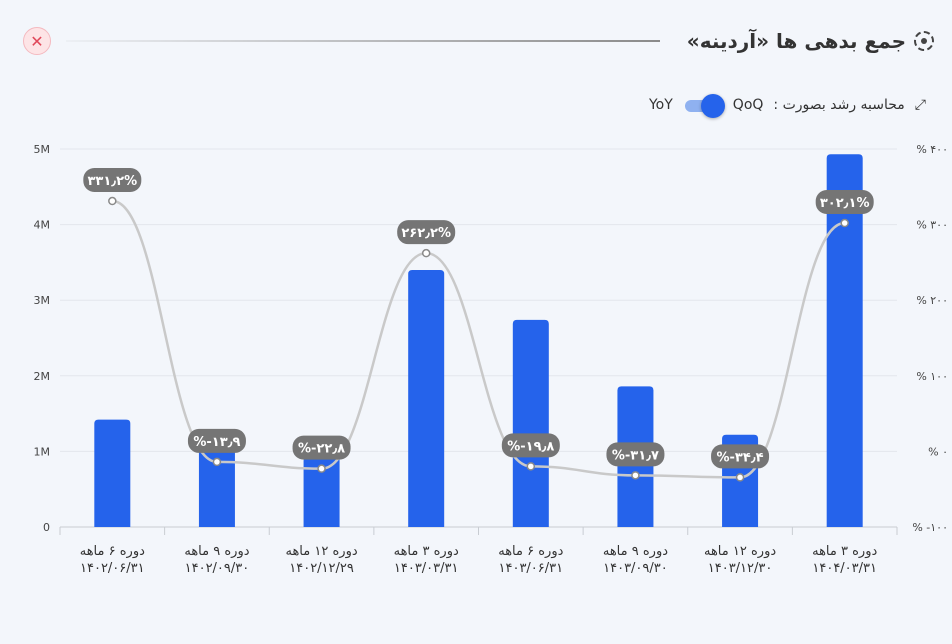 The image size is (952, 644). Describe the element at coordinates (930, 527) in the screenshot. I see `y-right-tick-label: % -۱۰۰` at that location.